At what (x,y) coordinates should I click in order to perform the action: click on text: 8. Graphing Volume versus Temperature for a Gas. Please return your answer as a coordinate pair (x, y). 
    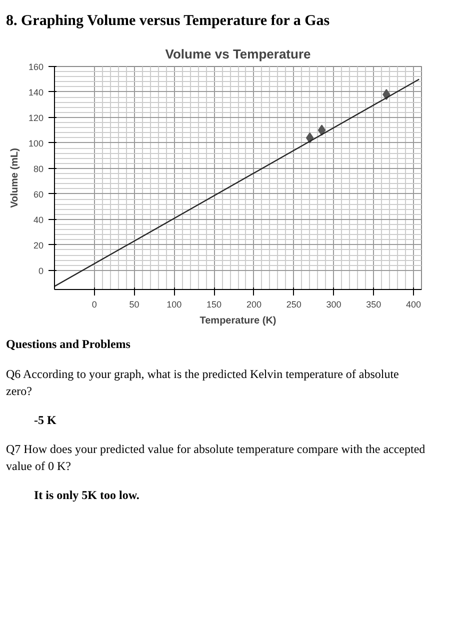
    Looking at the image, I should click on (168, 21).